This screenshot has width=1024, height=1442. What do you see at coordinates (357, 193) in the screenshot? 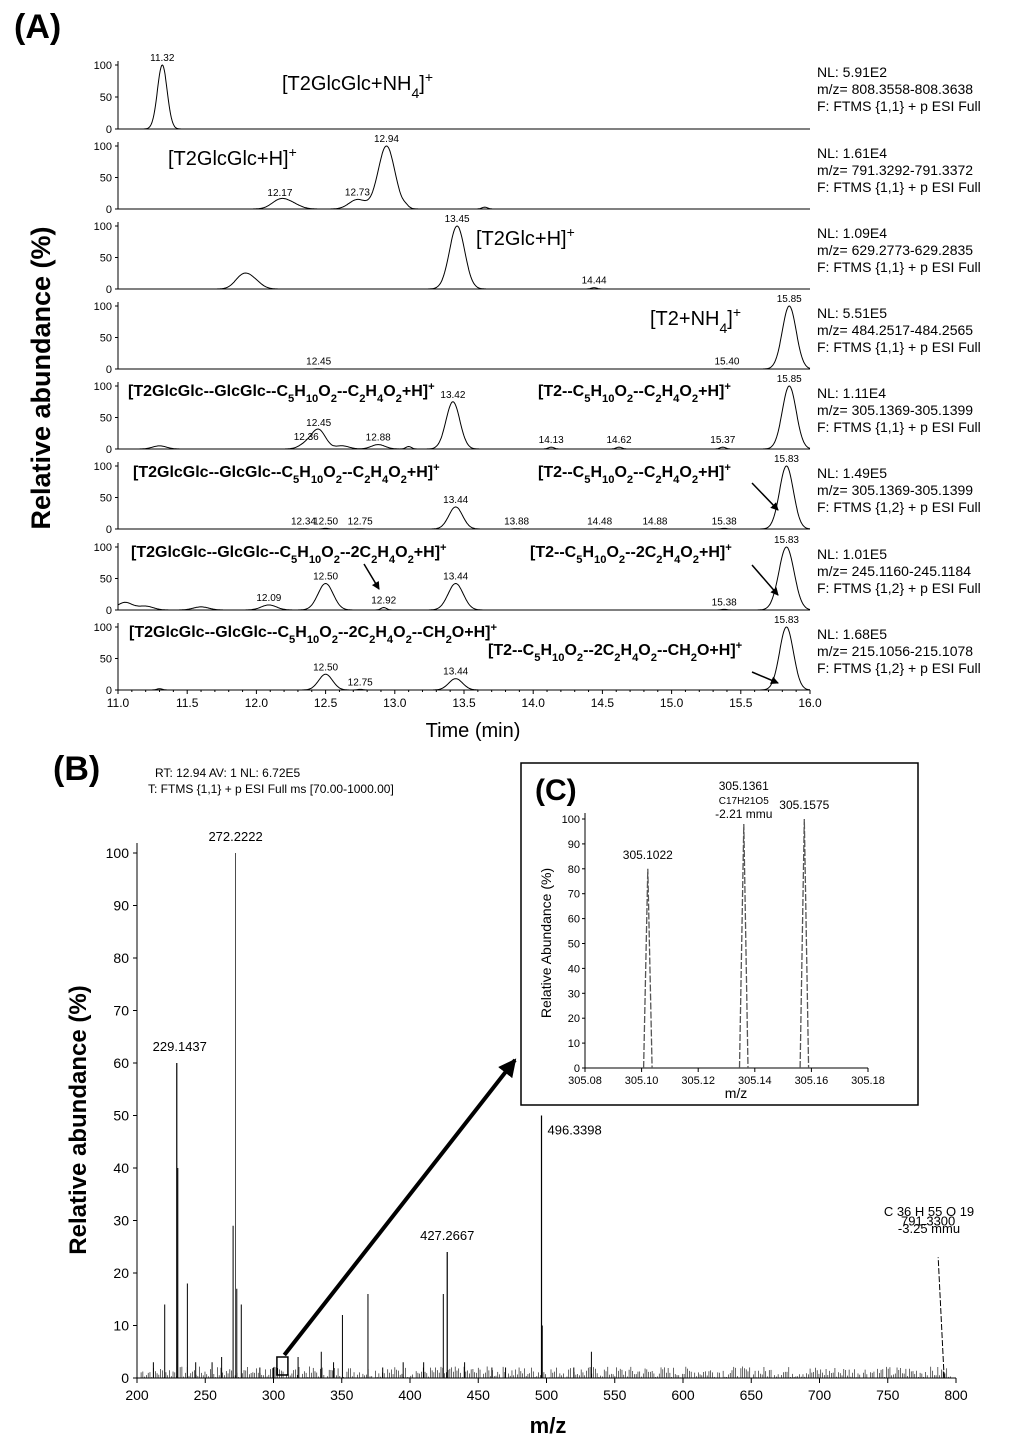
I see `peak-retention-time-label: 12.73` at bounding box center [357, 193].